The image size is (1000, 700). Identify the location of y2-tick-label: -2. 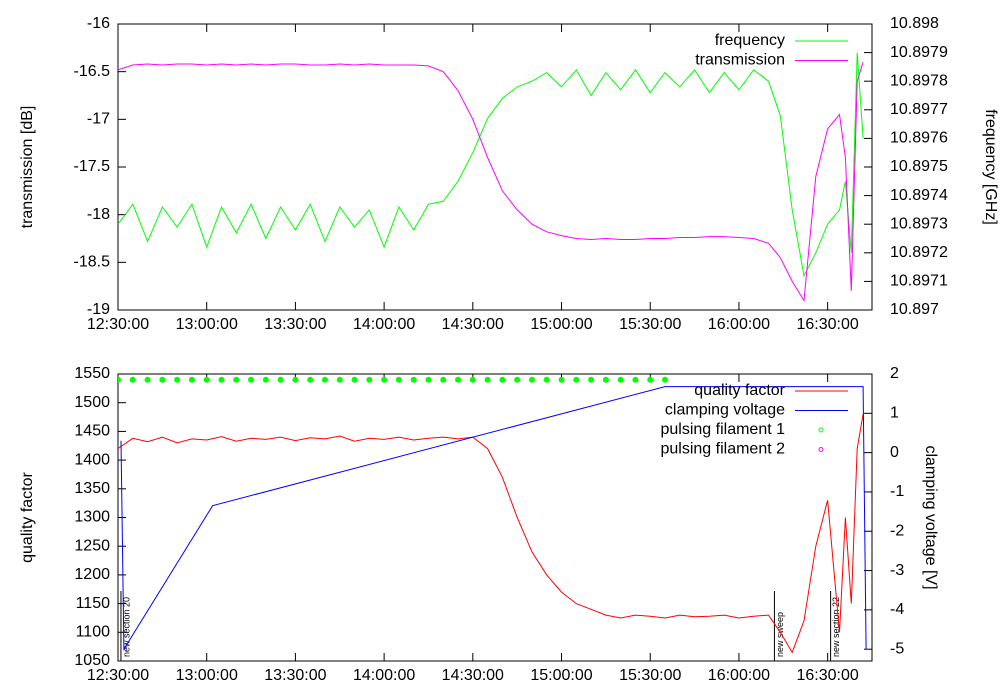
(897, 530).